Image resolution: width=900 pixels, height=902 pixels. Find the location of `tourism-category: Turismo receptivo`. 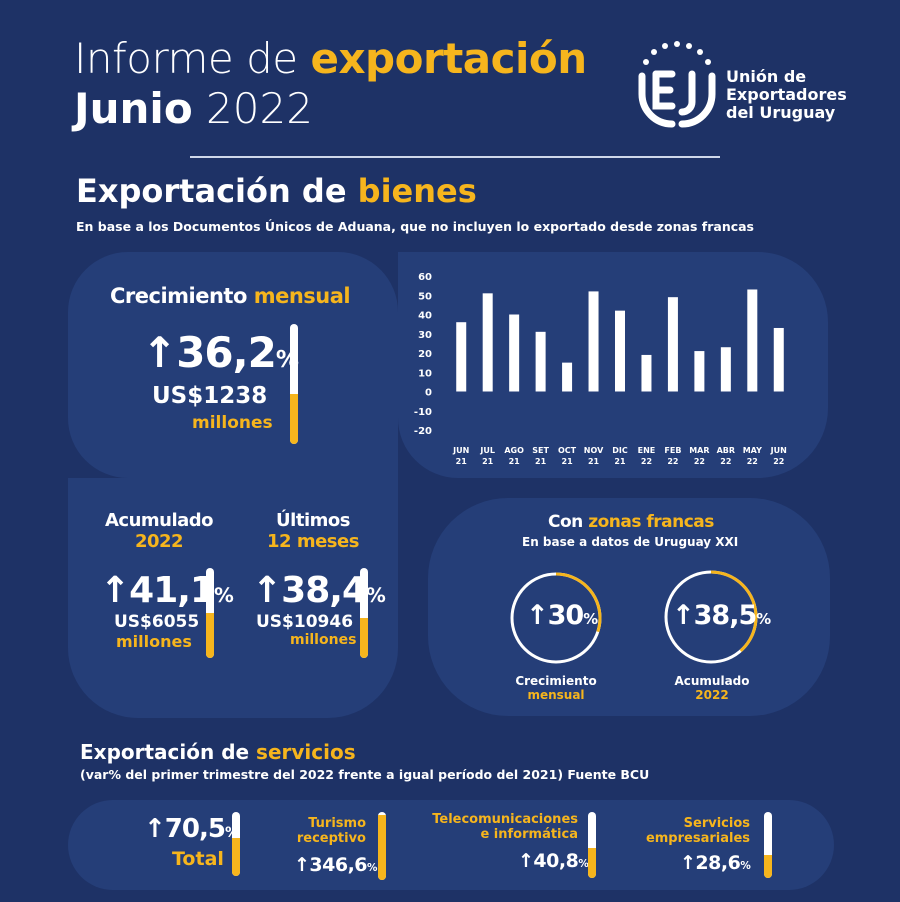

tourism-category: Turismo receptivo is located at coordinates (331, 831).